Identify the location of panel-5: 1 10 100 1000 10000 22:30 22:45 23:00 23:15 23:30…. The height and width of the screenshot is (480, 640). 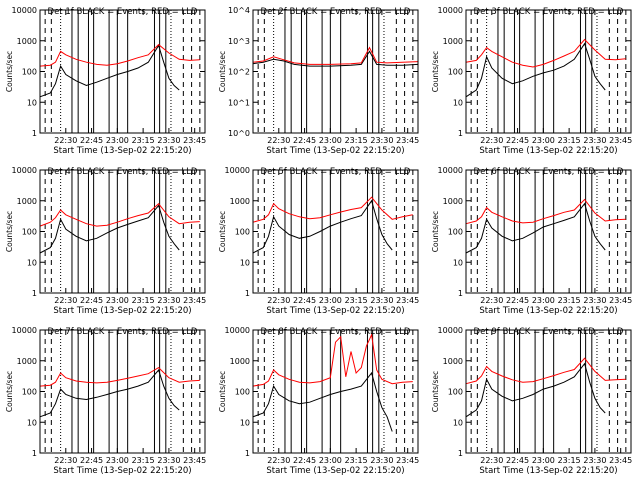
(318, 241).